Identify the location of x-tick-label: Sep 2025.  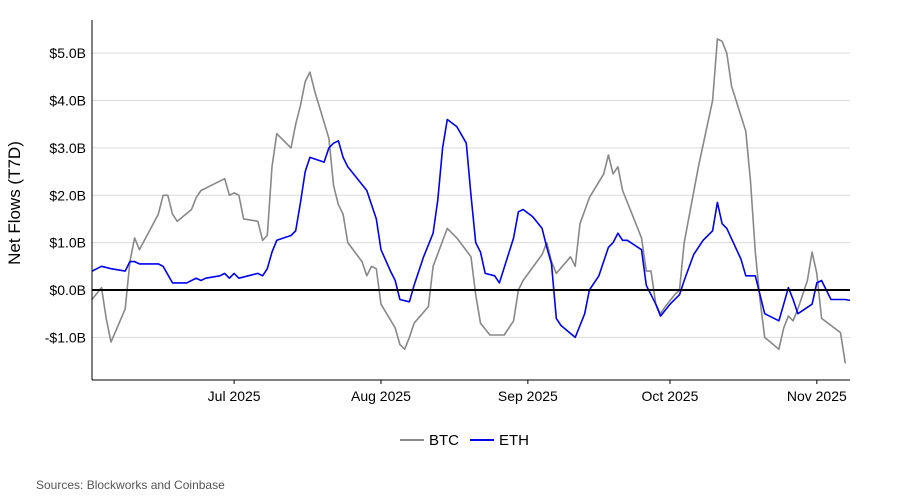
(528, 396).